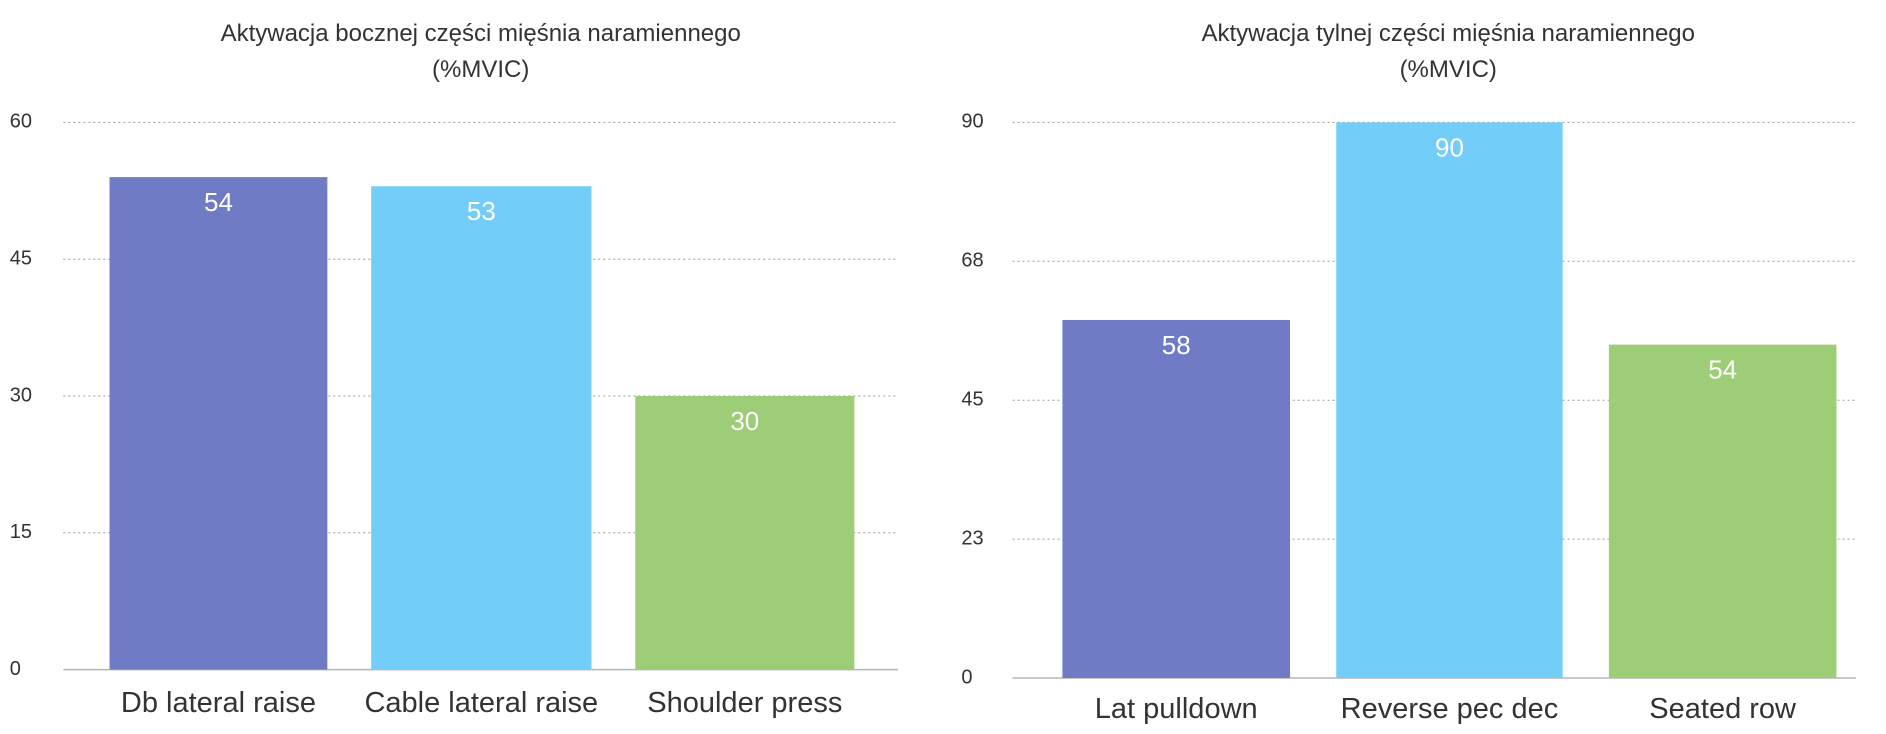 The image size is (1886, 734). What do you see at coordinates (1449, 147) in the screenshot?
I see `value-label: 90` at bounding box center [1449, 147].